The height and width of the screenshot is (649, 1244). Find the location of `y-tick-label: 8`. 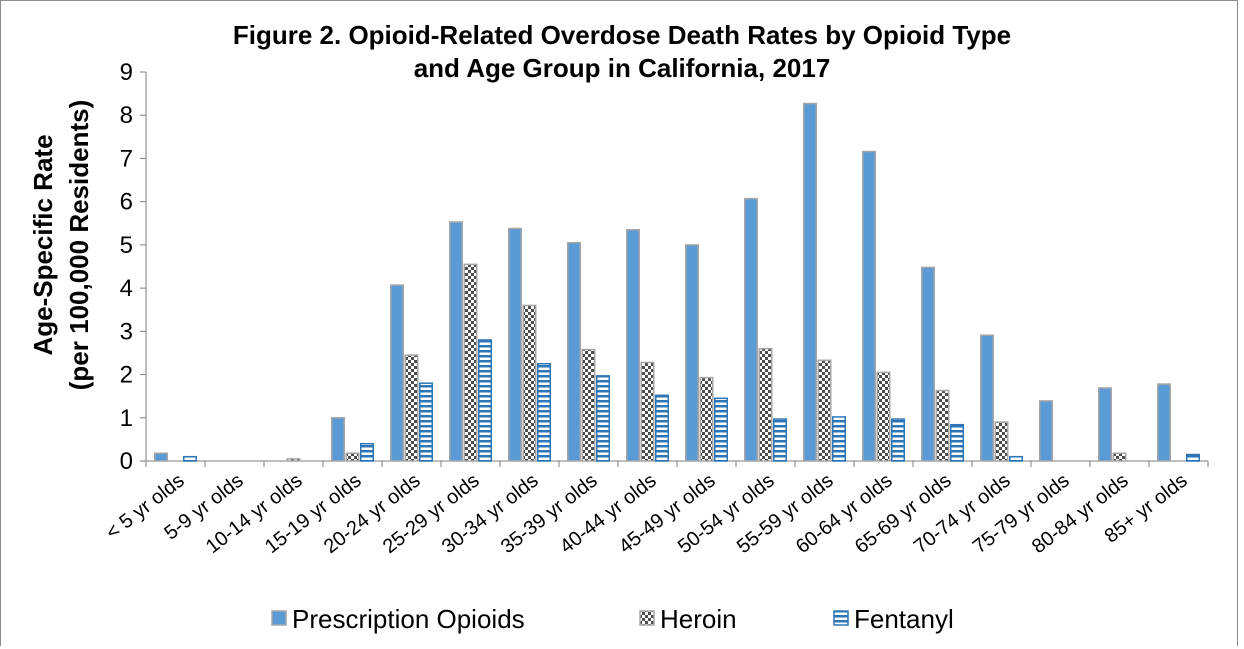

y-tick-label: 8 is located at coordinates (126, 115).